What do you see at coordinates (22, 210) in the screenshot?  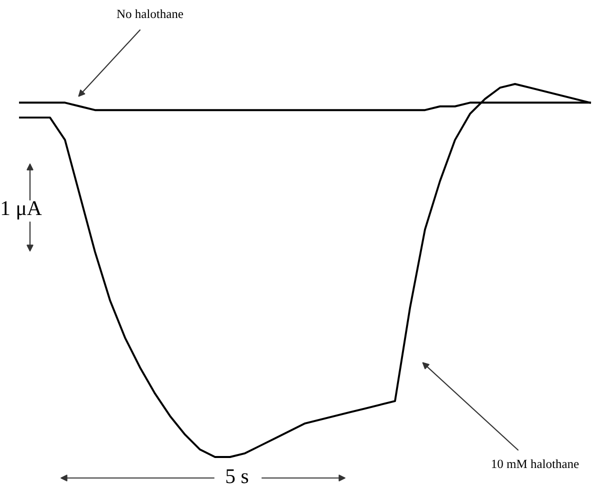 I see `annotation: 1 μA` at bounding box center [22, 210].